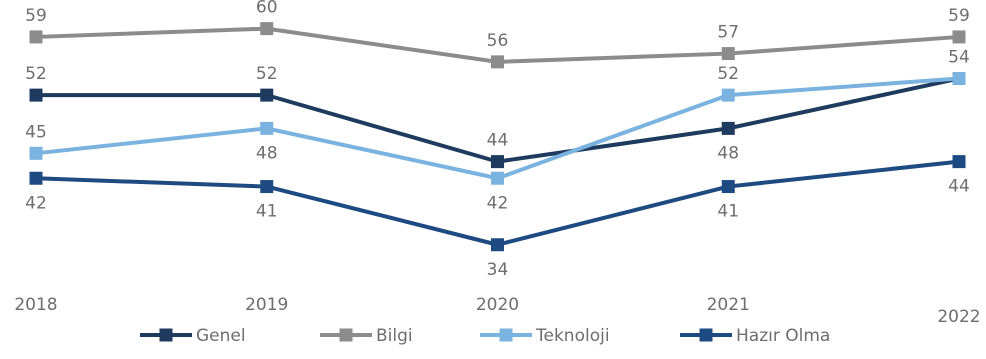  I want to click on marker-bilgi-2019, so click(267, 29).